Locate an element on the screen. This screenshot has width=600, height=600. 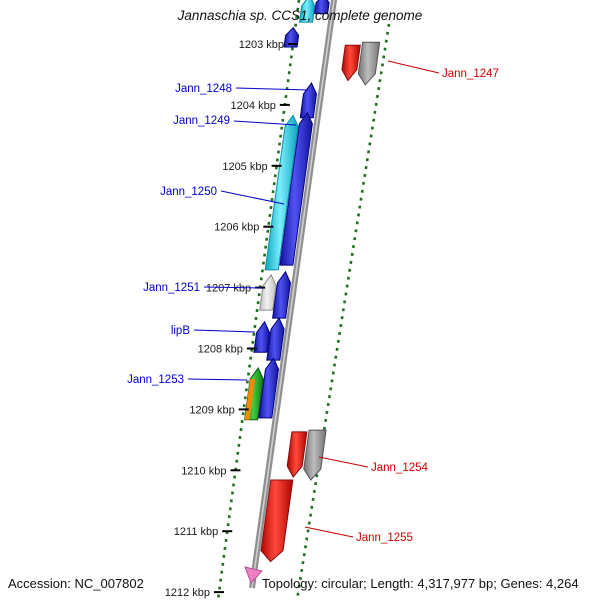
tick-label: 1207 kbp is located at coordinates (228, 289).